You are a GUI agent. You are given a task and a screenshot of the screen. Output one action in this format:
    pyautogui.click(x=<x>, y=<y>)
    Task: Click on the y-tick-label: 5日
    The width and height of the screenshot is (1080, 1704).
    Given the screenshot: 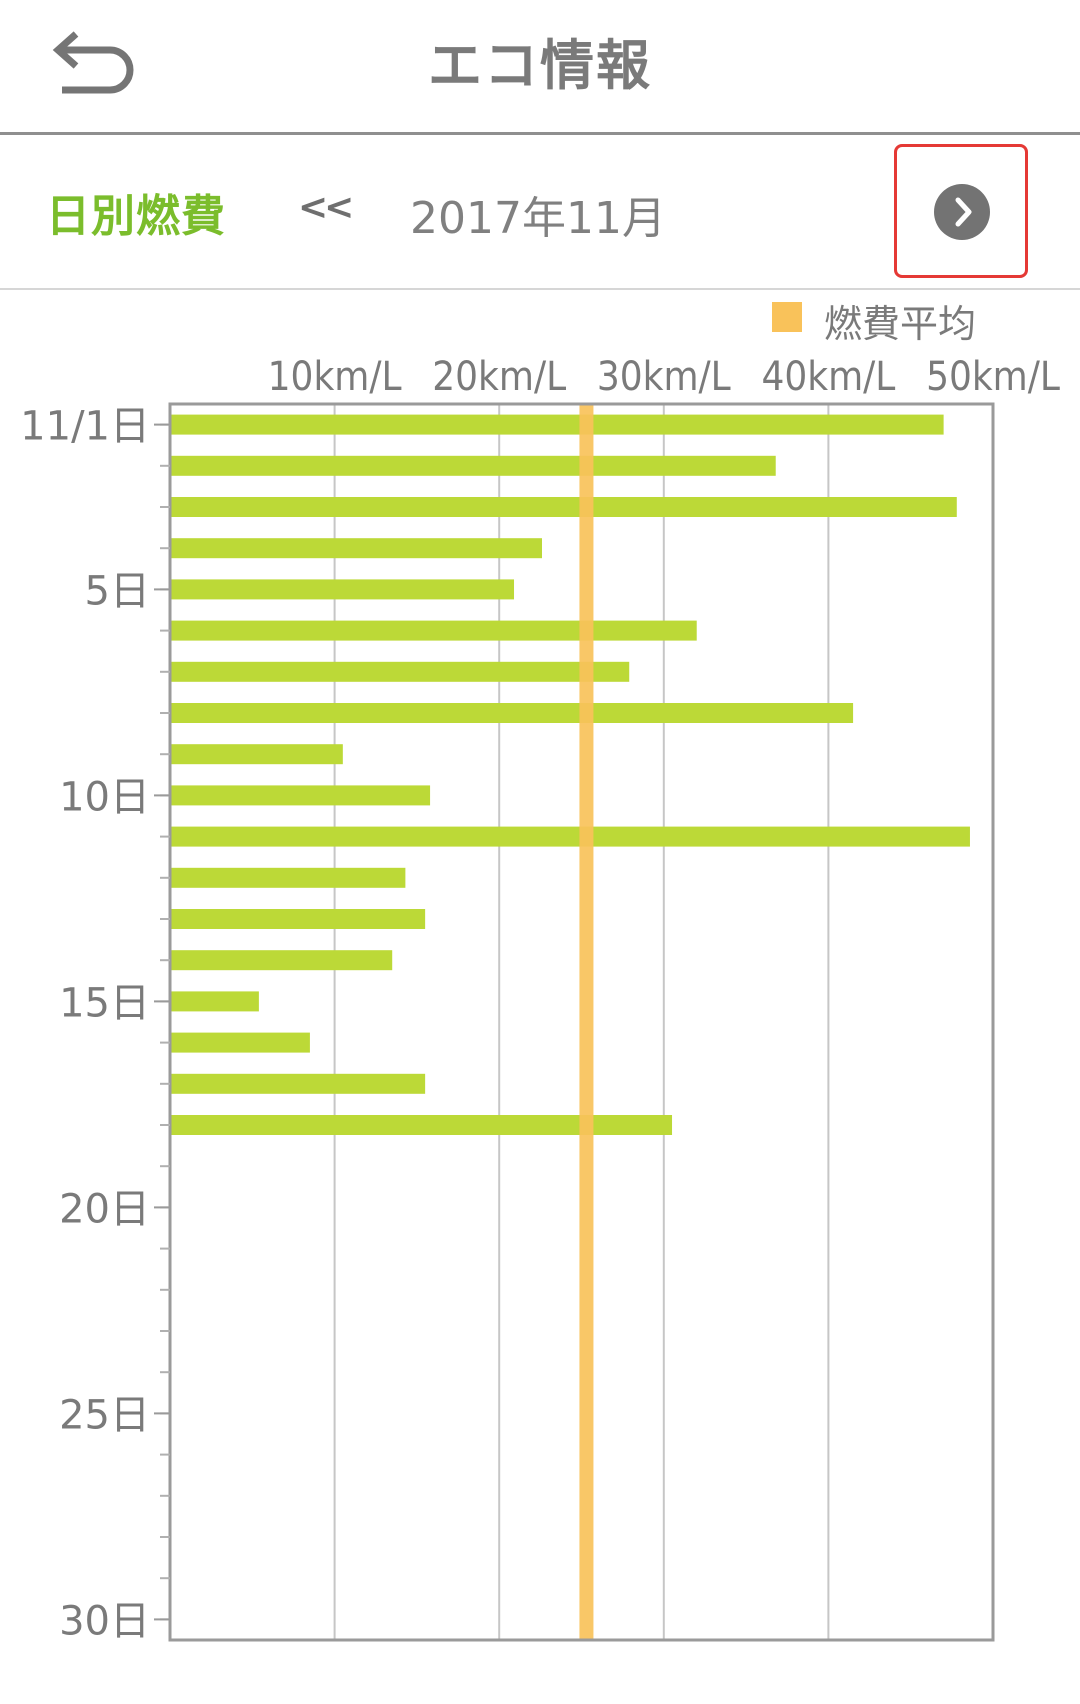 What is the action you would take?
    pyautogui.click(x=117, y=591)
    